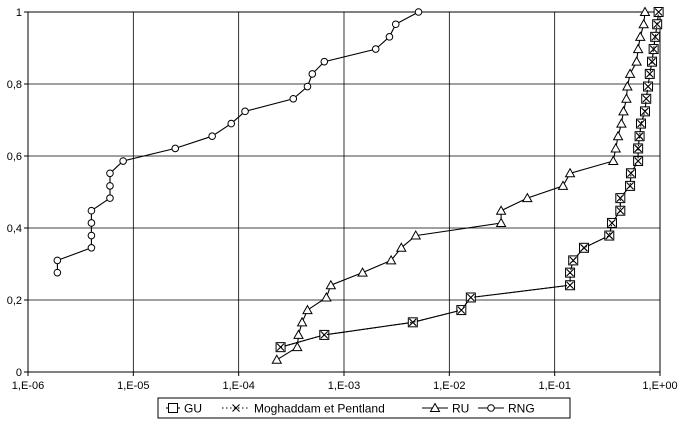  I want to click on legend-label: Moghaddam et Pentland, so click(319, 409).